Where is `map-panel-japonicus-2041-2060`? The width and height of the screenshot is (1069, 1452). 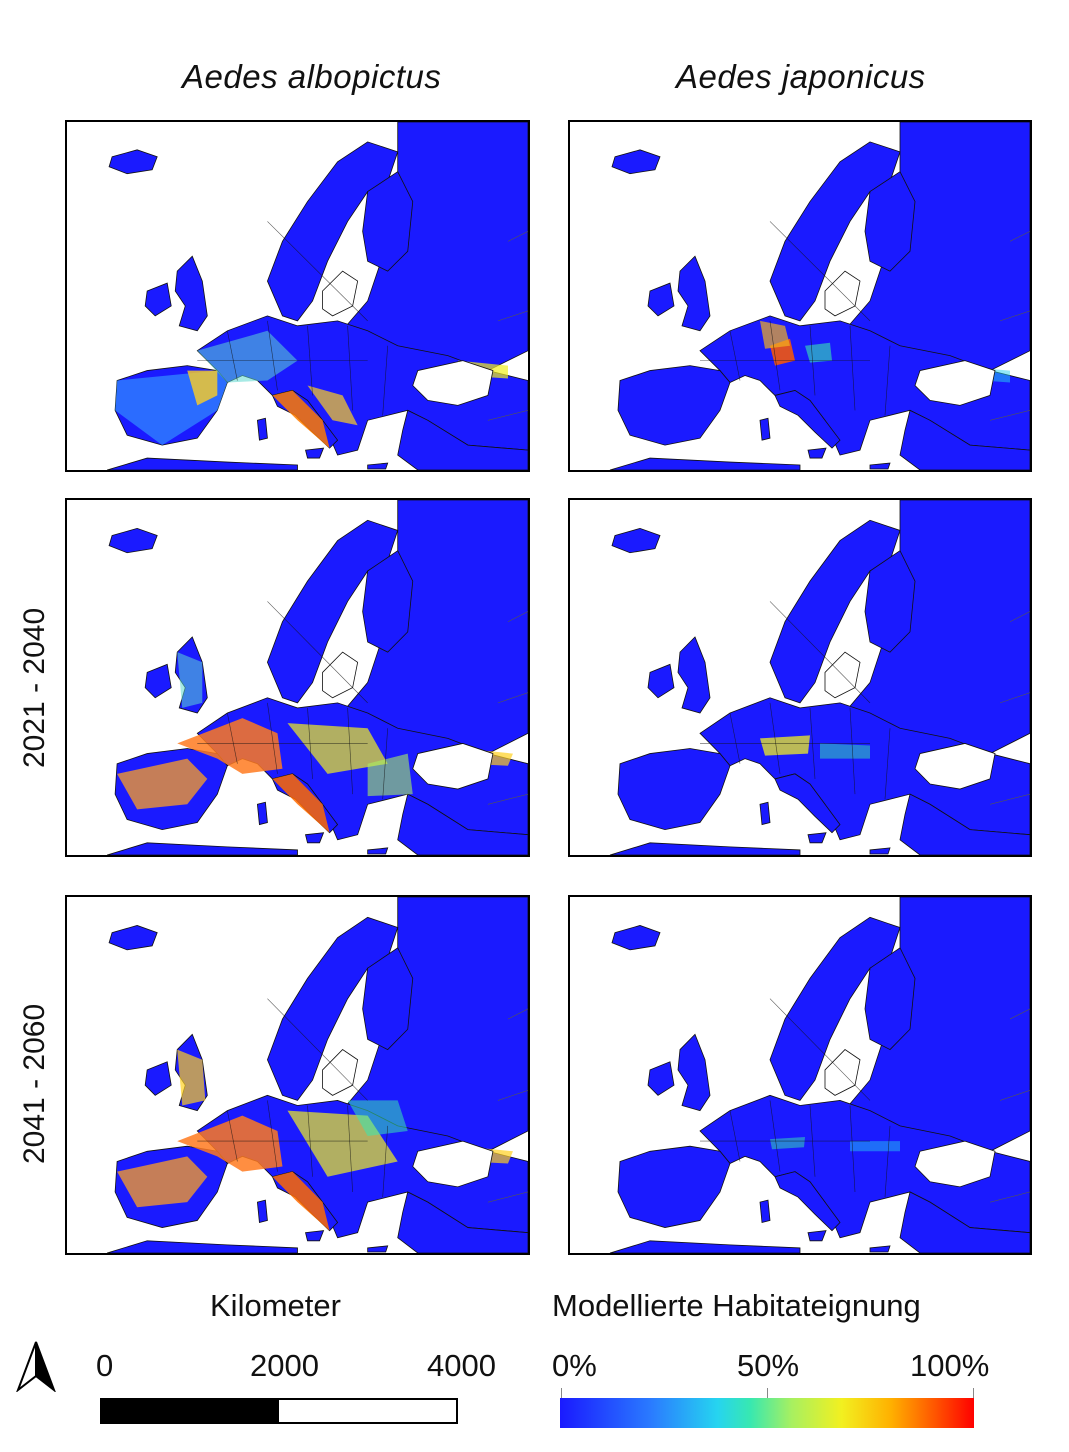
map-panel-japonicus-2041-2060 is located at coordinates (800, 1075).